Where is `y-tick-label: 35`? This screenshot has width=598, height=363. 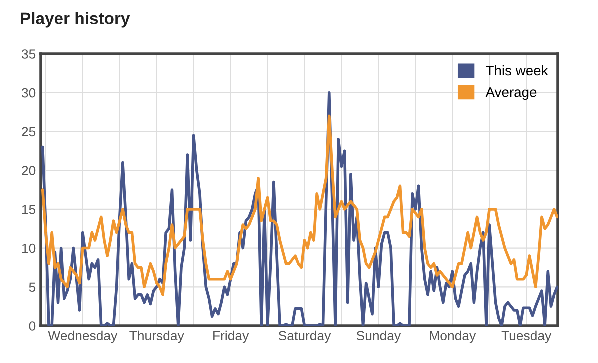 y-tick-label: 35 is located at coordinates (29, 54).